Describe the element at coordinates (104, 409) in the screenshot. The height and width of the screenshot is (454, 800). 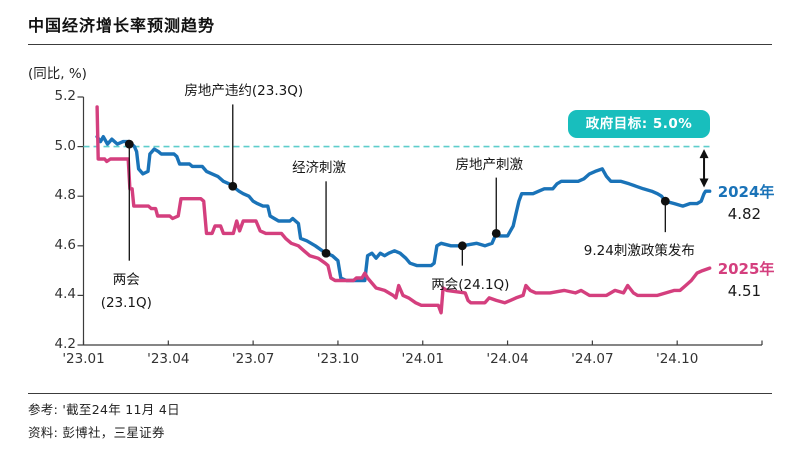
I see `footer-reference: 参考: '截至24年 11月 4日` at that location.